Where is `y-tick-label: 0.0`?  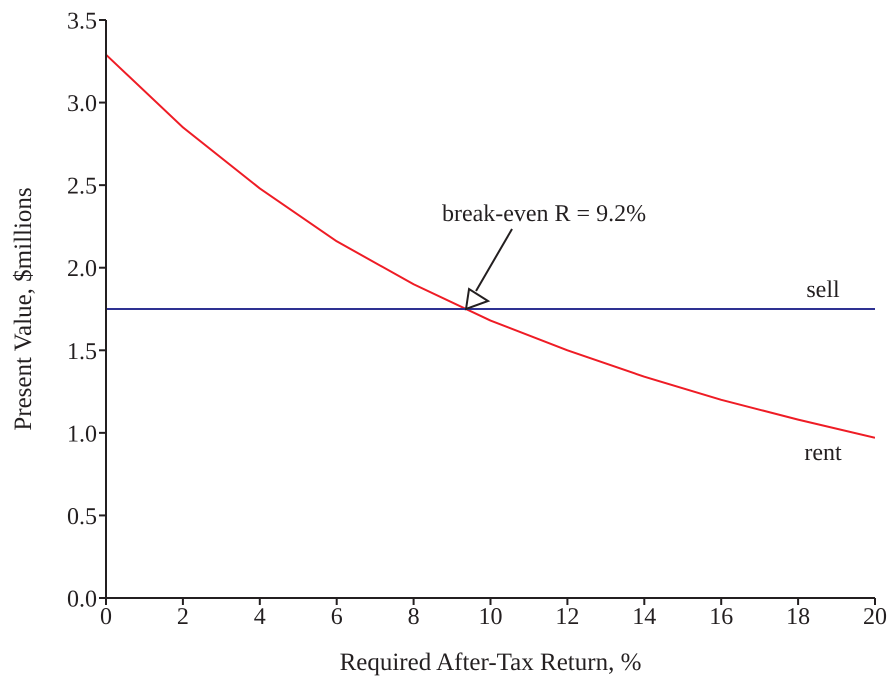 y-tick-label: 0.0 is located at coordinates (82, 599).